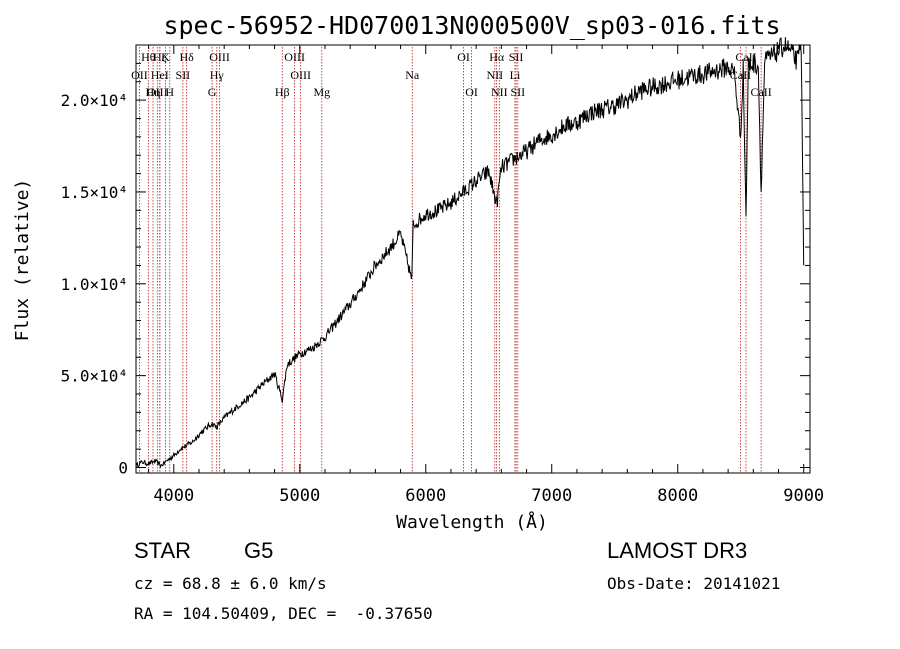 The width and height of the screenshot is (900, 649). I want to click on line-label: CaII, so click(760, 92).